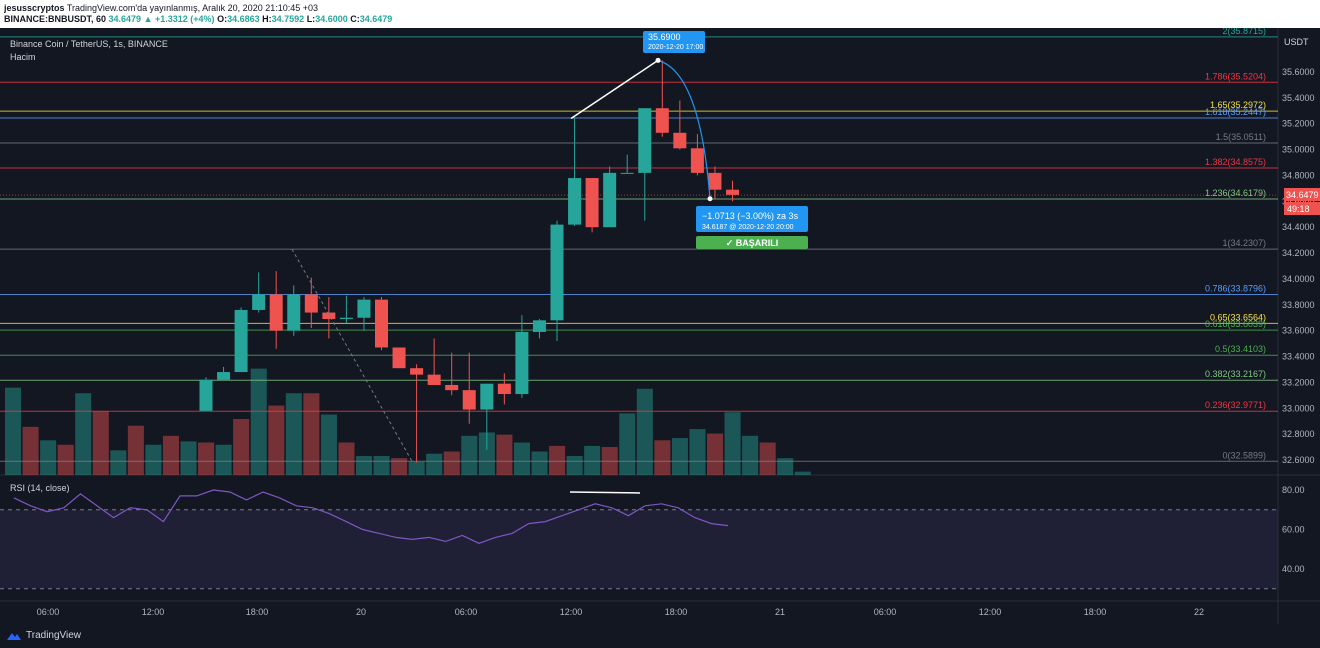  Describe the element at coordinates (466, 612) in the screenshot. I see `time-tick-label: 06:00` at that location.